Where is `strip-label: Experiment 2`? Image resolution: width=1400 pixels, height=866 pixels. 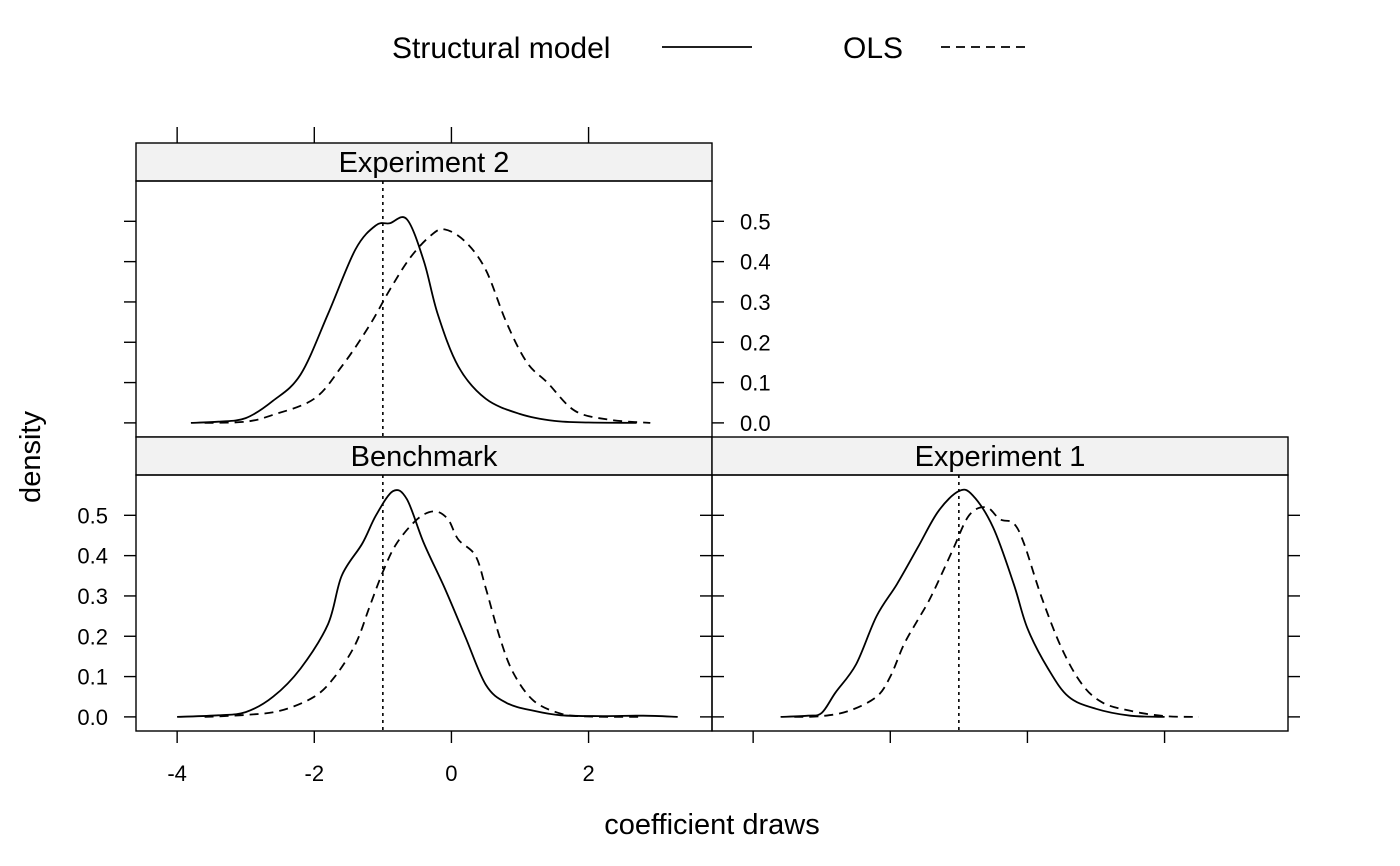
strip-label: Experiment 2 is located at coordinates (424, 163).